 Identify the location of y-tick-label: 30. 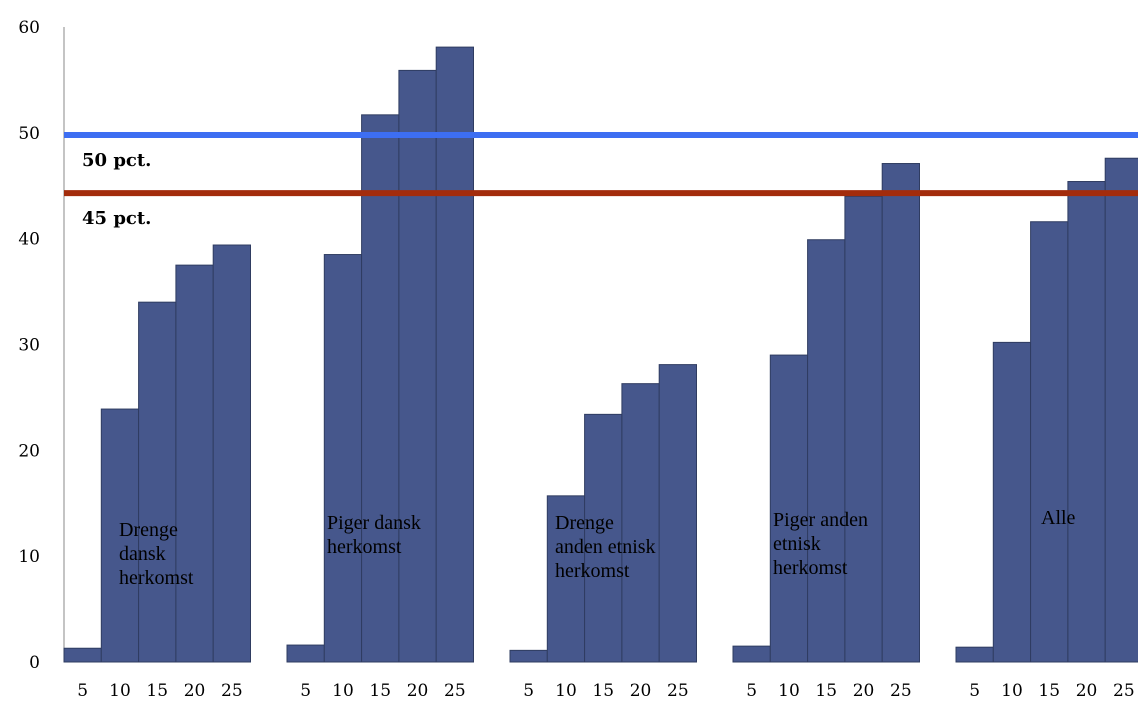
(29, 346).